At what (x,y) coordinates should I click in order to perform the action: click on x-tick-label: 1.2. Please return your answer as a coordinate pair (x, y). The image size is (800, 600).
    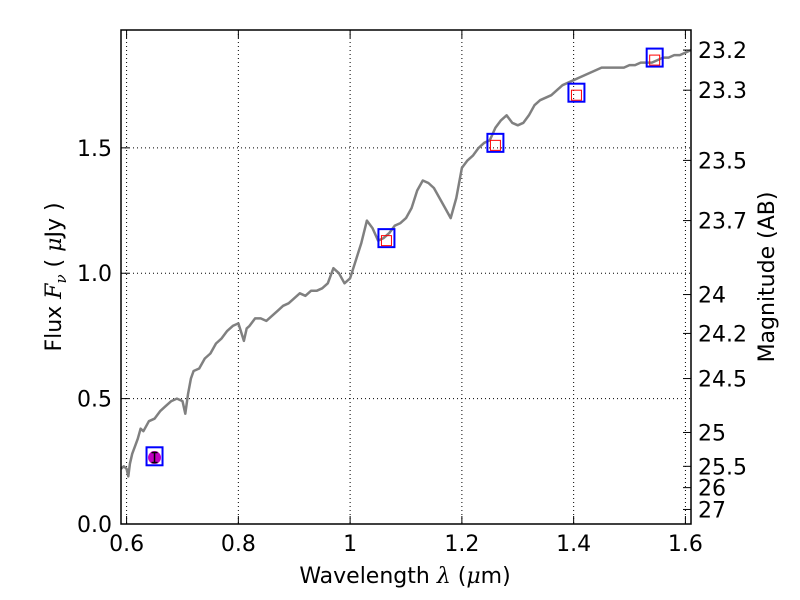
    Looking at the image, I should click on (461, 544).